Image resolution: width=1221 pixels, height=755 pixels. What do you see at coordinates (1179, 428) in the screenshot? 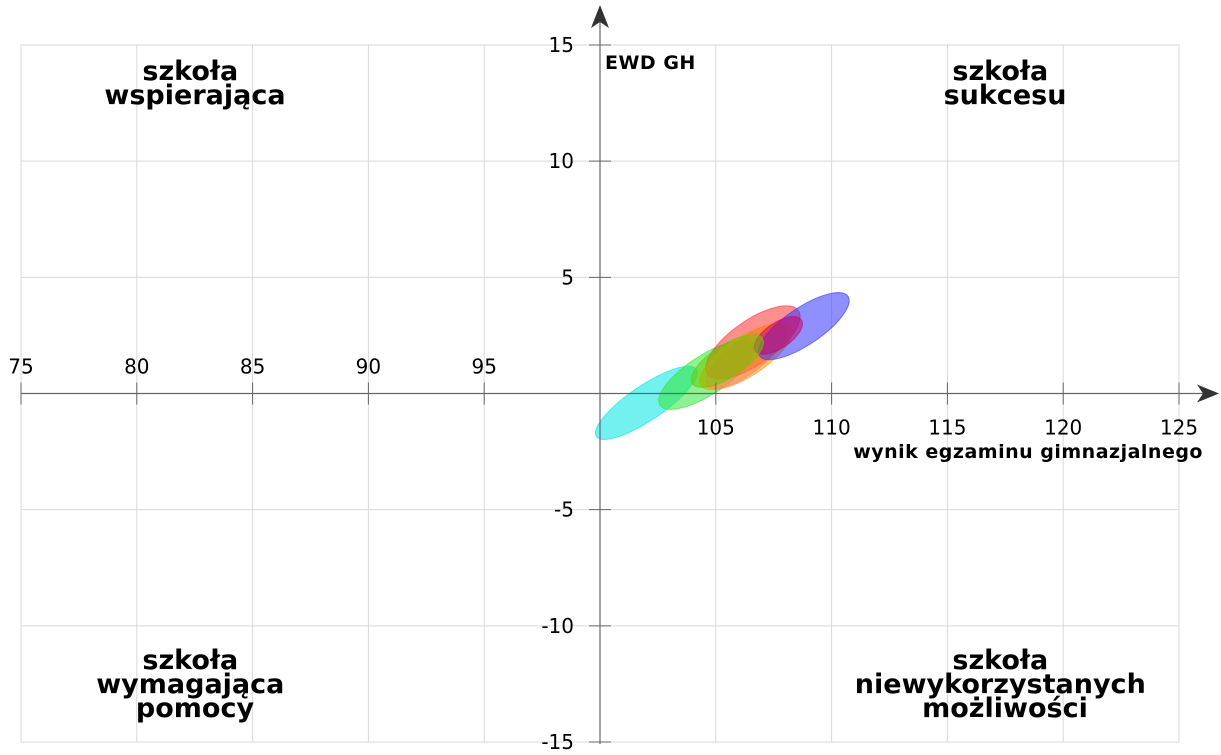
I see `x-tick-label: 125` at bounding box center [1179, 428].